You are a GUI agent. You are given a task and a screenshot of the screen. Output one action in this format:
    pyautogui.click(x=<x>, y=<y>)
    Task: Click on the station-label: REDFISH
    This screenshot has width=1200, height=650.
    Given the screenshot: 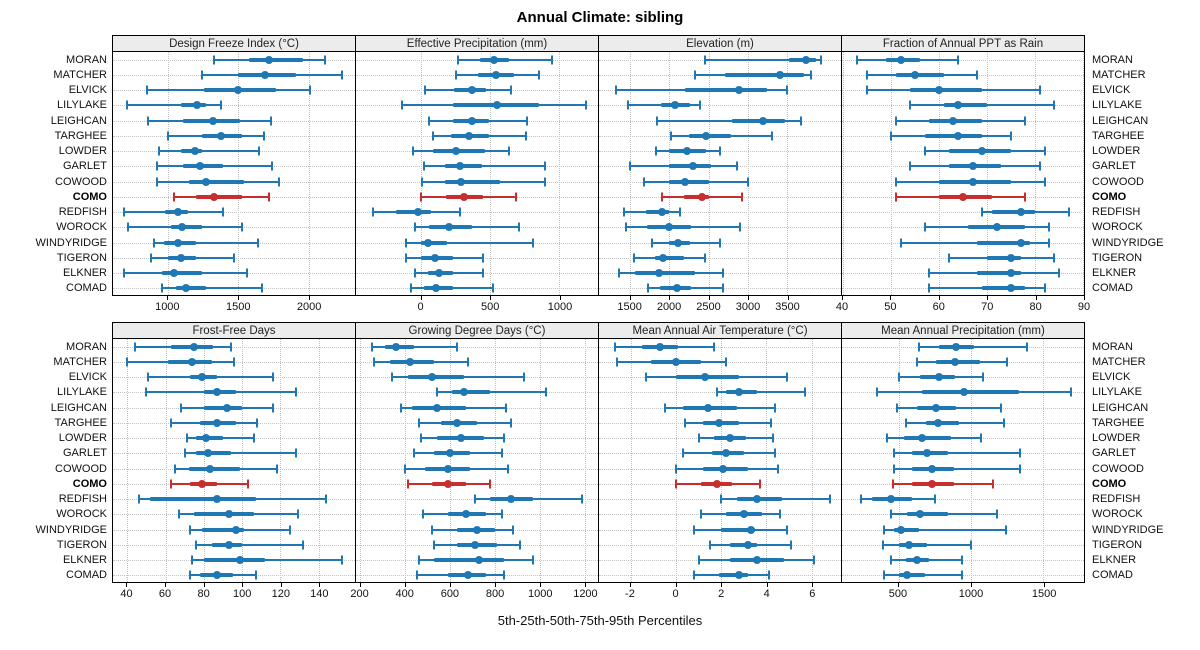 What is the action you would take?
    pyautogui.click(x=1116, y=499)
    